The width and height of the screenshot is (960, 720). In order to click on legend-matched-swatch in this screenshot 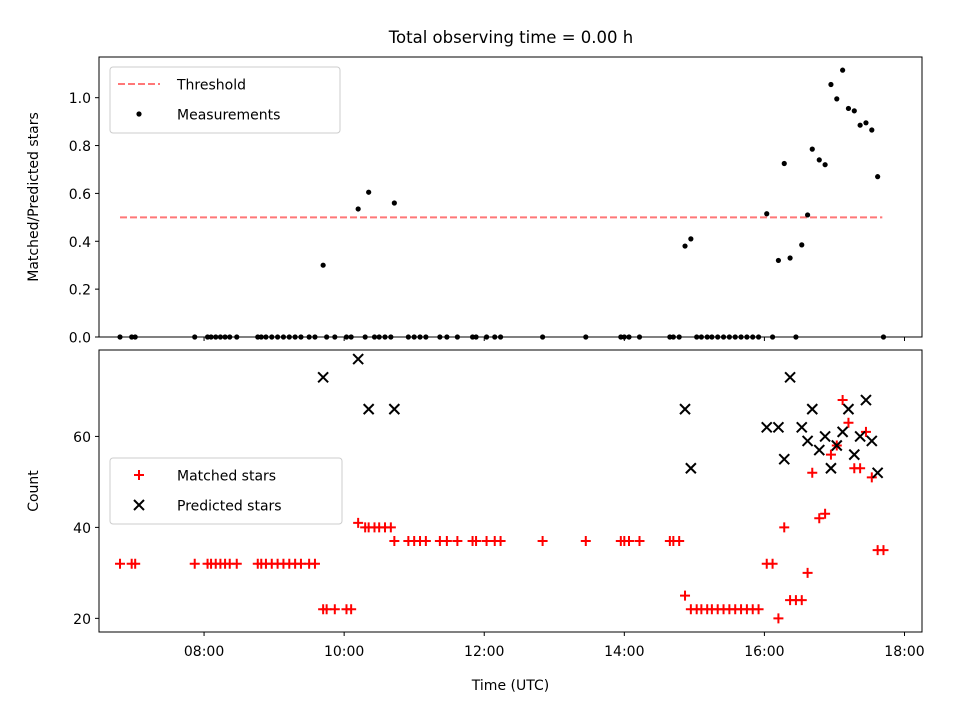, I will do `click(139, 475)`.